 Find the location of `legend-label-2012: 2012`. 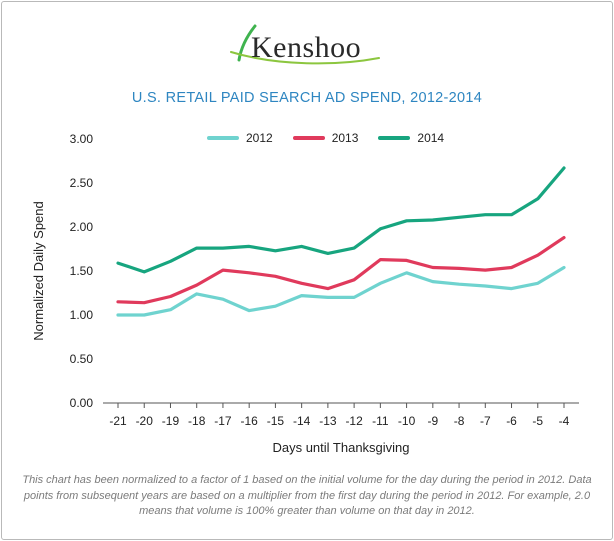

legend-label-2012: 2012 is located at coordinates (259, 138).